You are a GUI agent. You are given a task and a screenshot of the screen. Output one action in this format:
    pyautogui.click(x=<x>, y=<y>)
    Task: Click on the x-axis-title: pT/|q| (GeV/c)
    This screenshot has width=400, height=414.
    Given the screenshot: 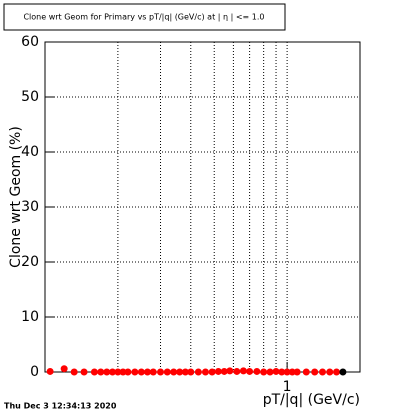 What is the action you would take?
    pyautogui.click(x=311, y=400)
    